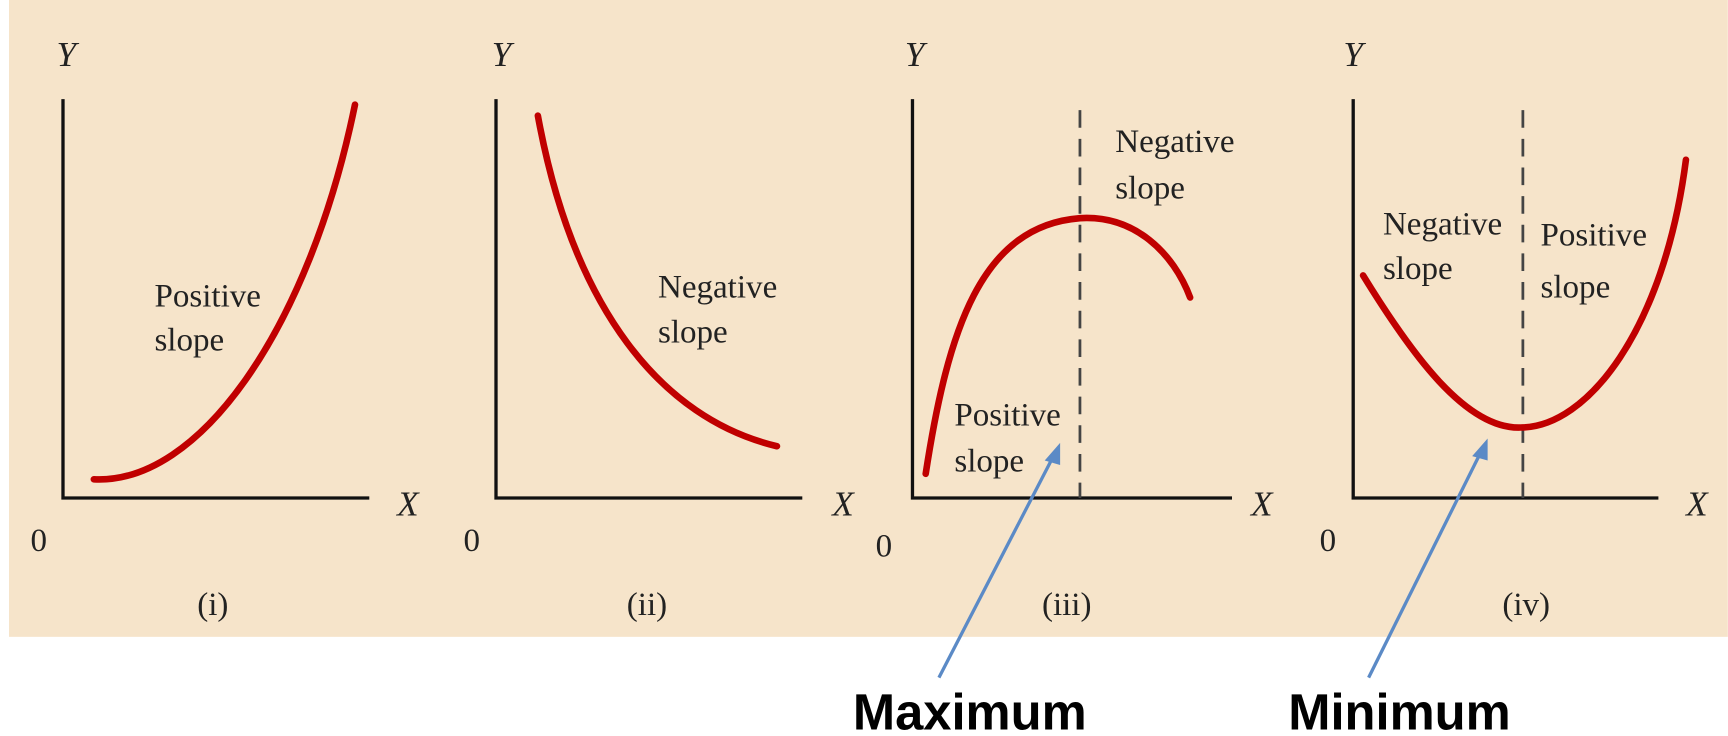 Image resolution: width=1728 pixels, height=736 pixels. Describe the element at coordinates (1526, 605) in the screenshot. I see `panel-caption: (iv)` at that location.